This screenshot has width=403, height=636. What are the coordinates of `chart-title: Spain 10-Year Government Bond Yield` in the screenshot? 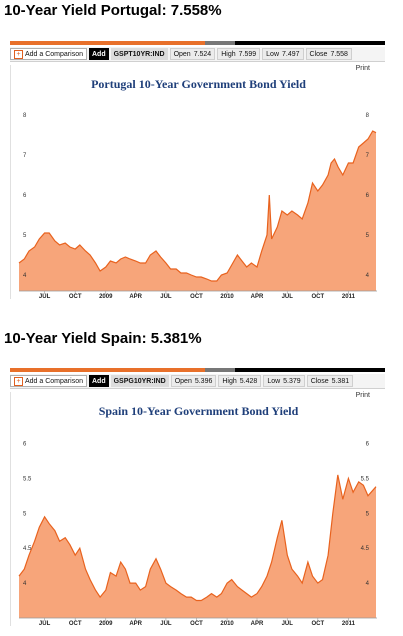 It's located at (198, 411).